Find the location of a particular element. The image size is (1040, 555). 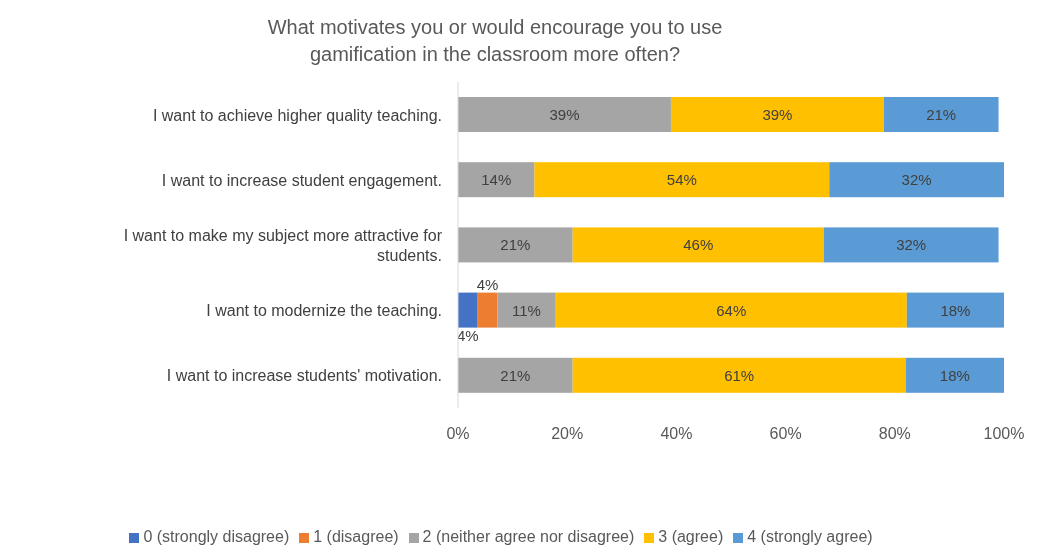

y-tick-label: I want to modernize the teaching. is located at coordinates (324, 310).